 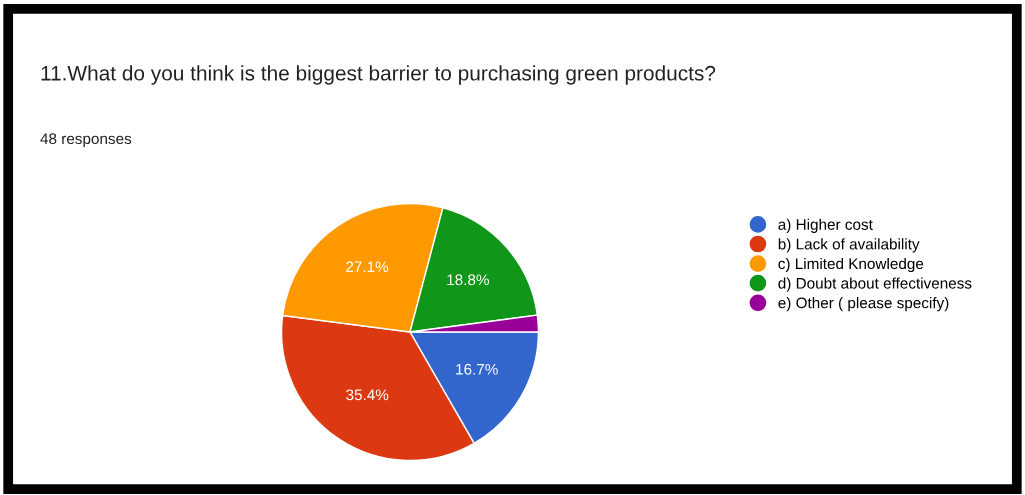 What do you see at coordinates (849, 245) in the screenshot?
I see `legend-label: b) Lack of availability` at bounding box center [849, 245].